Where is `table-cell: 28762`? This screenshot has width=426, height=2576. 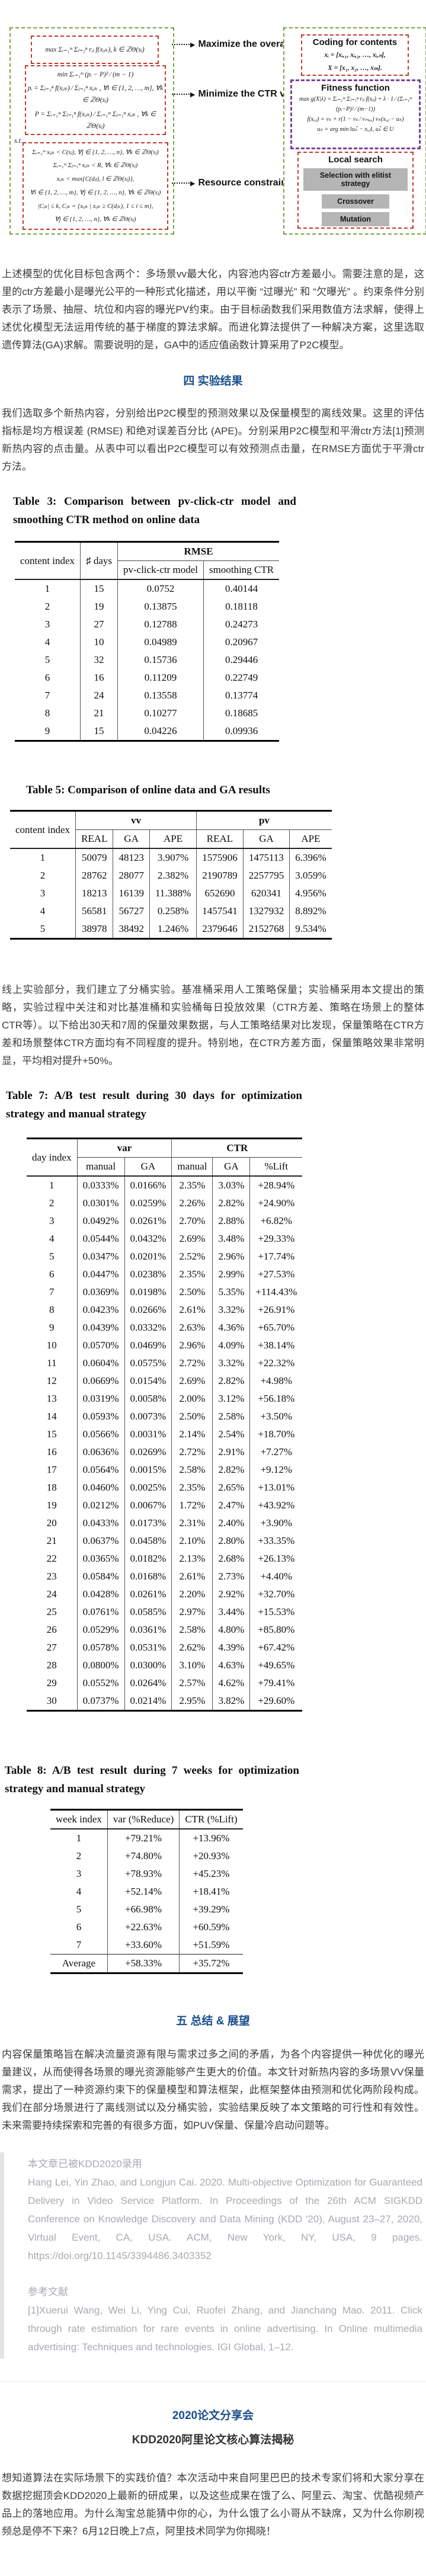
table-cell: 28762 is located at coordinates (94, 876).